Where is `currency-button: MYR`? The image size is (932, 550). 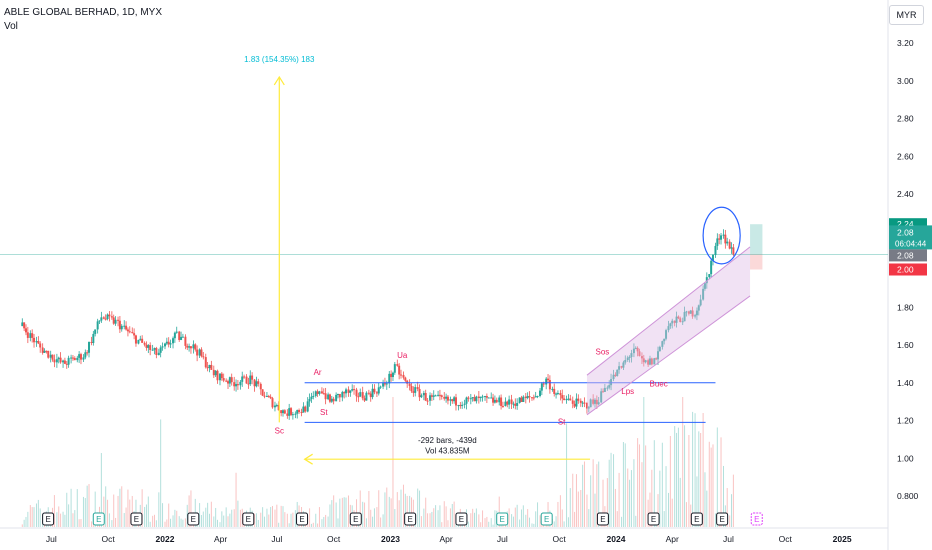
currency-button: MYR is located at coordinates (906, 15).